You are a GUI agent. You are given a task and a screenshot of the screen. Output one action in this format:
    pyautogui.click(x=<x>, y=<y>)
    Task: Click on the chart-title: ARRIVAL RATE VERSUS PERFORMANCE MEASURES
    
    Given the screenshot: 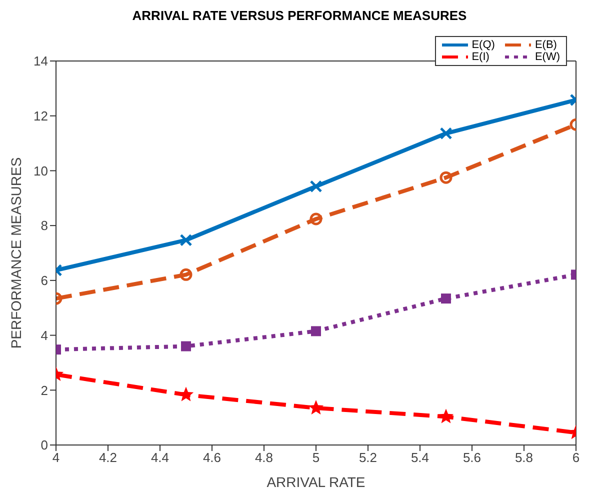 What is the action you would take?
    pyautogui.click(x=299, y=16)
    